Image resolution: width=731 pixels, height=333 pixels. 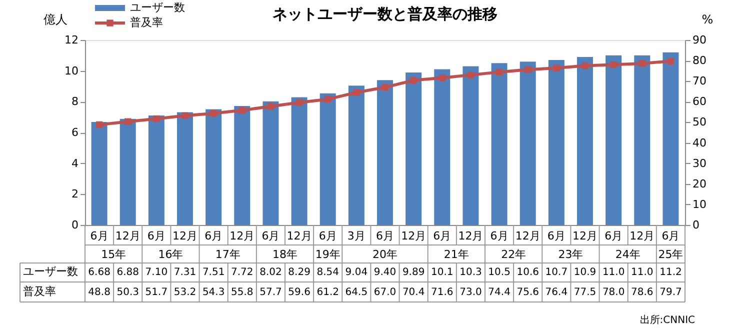 I want to click on data-label: 7.51, so click(x=213, y=272).